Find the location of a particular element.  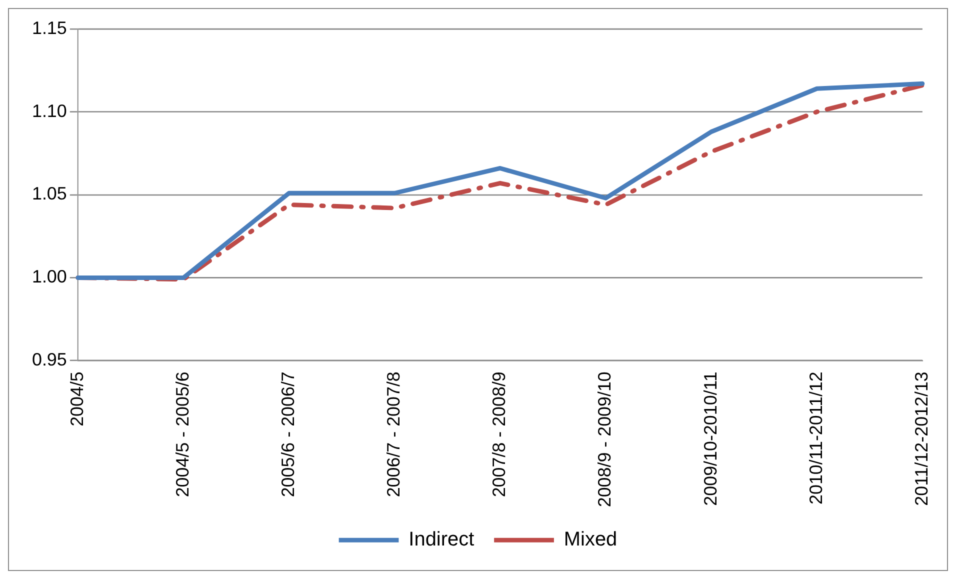

legend-label: Indirect is located at coordinates (441, 539).